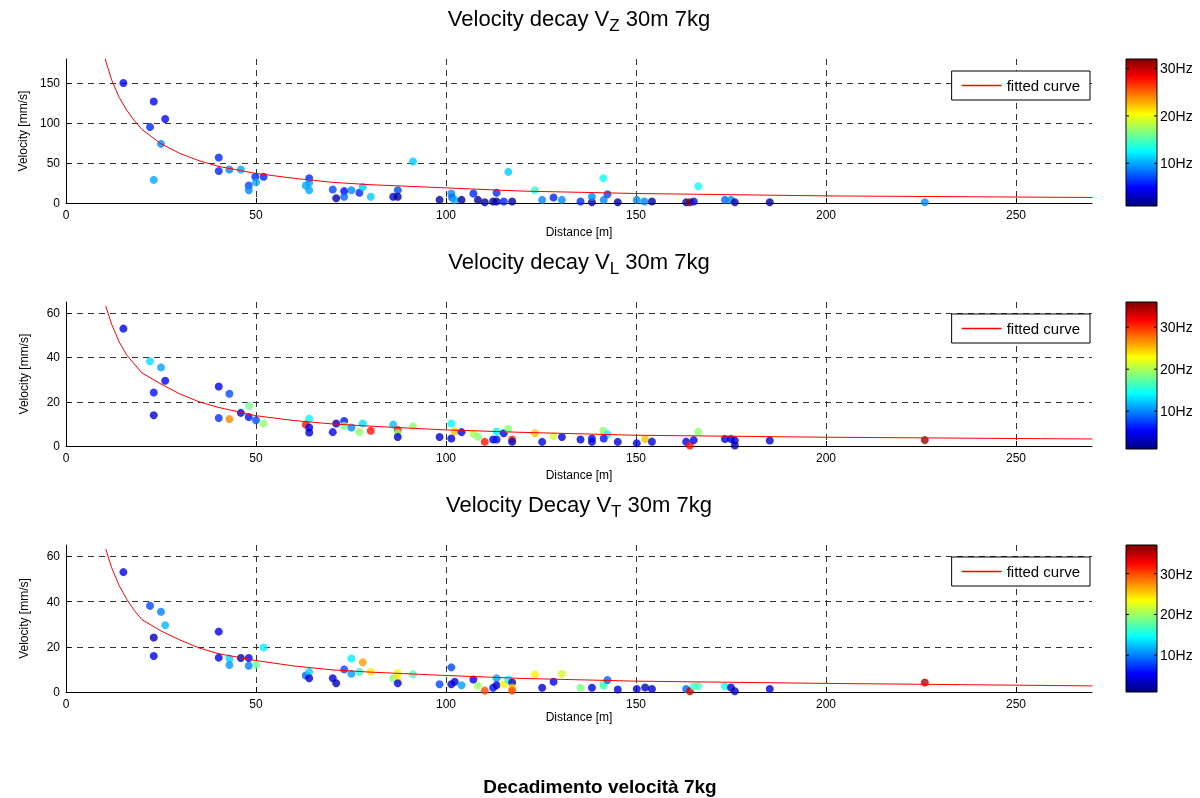 The height and width of the screenshot is (798, 1200). Describe the element at coordinates (600, 786) in the screenshot. I see `text: Decadimento velocità 7kg` at that location.